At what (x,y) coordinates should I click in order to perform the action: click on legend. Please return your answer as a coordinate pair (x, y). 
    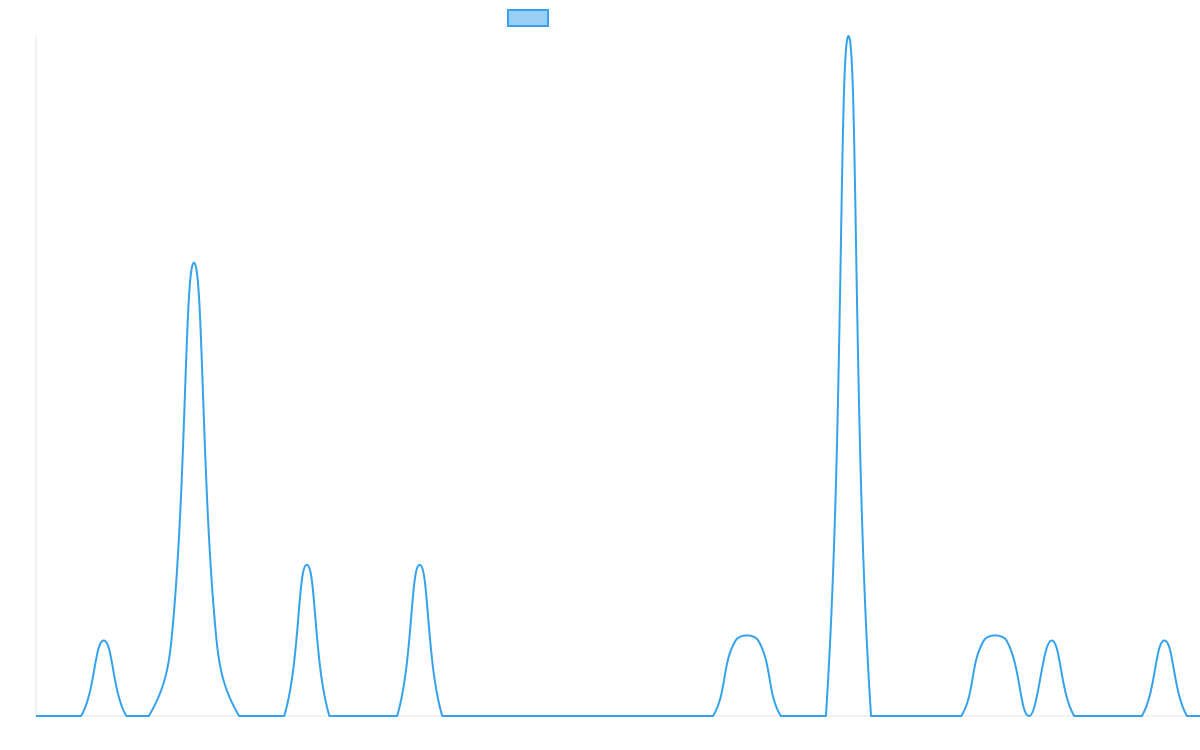
    Looking at the image, I should click on (528, 18).